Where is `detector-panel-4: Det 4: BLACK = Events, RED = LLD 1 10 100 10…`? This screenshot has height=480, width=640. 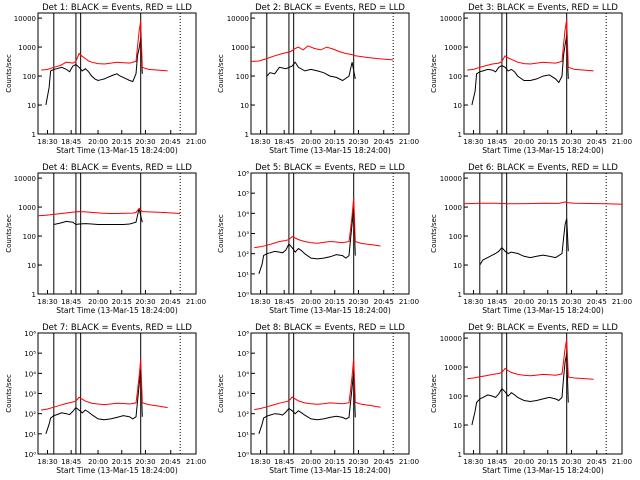 detector-panel-4: Det 4: BLACK = Events, RED = LLD 1 10 100 10… is located at coordinates (105, 239).